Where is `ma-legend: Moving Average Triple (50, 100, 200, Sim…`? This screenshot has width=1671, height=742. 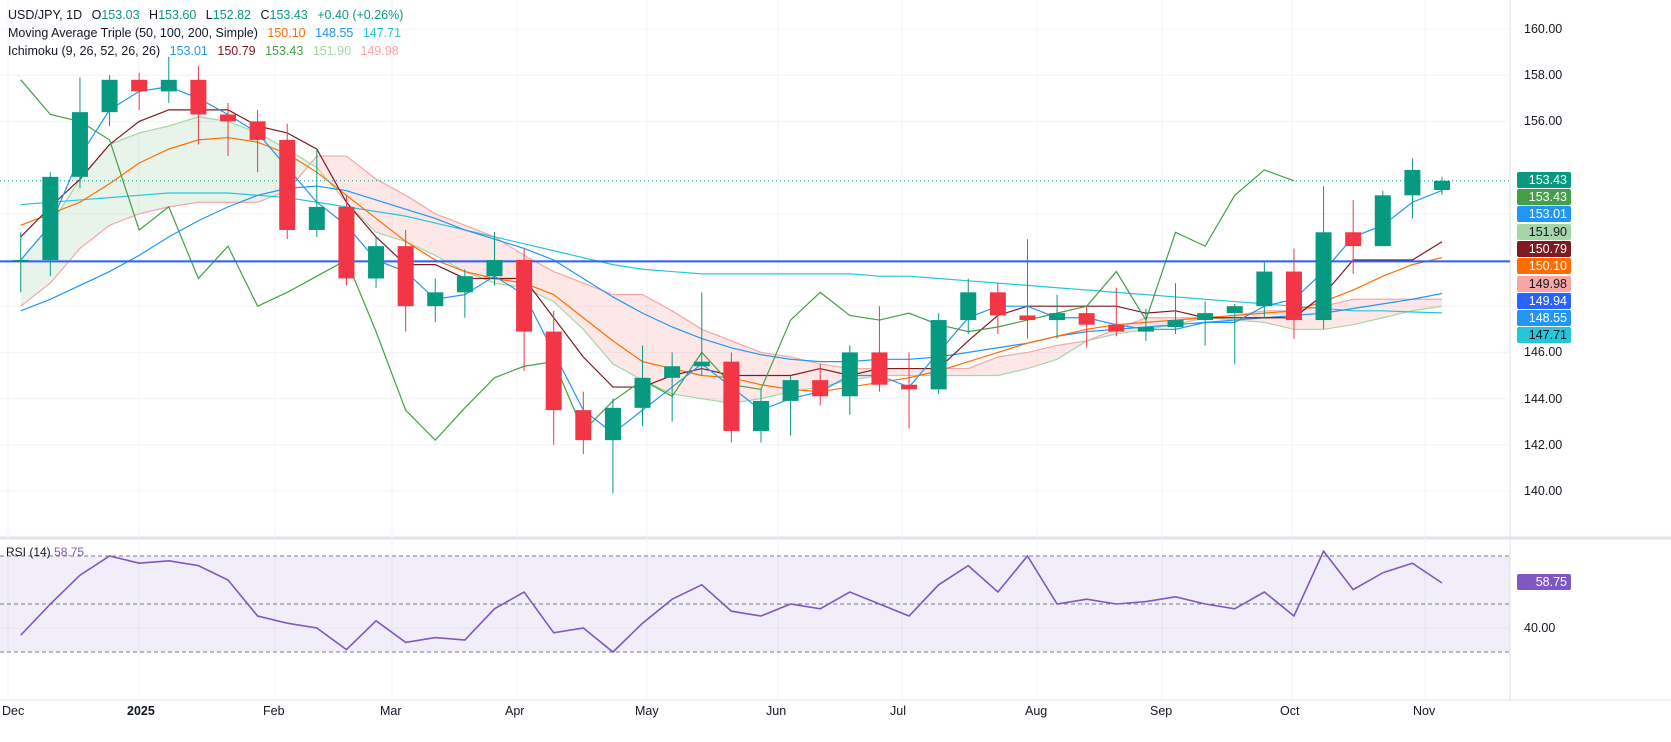 ma-legend: Moving Average Triple (50, 100, 200, Sim… is located at coordinates (207, 33).